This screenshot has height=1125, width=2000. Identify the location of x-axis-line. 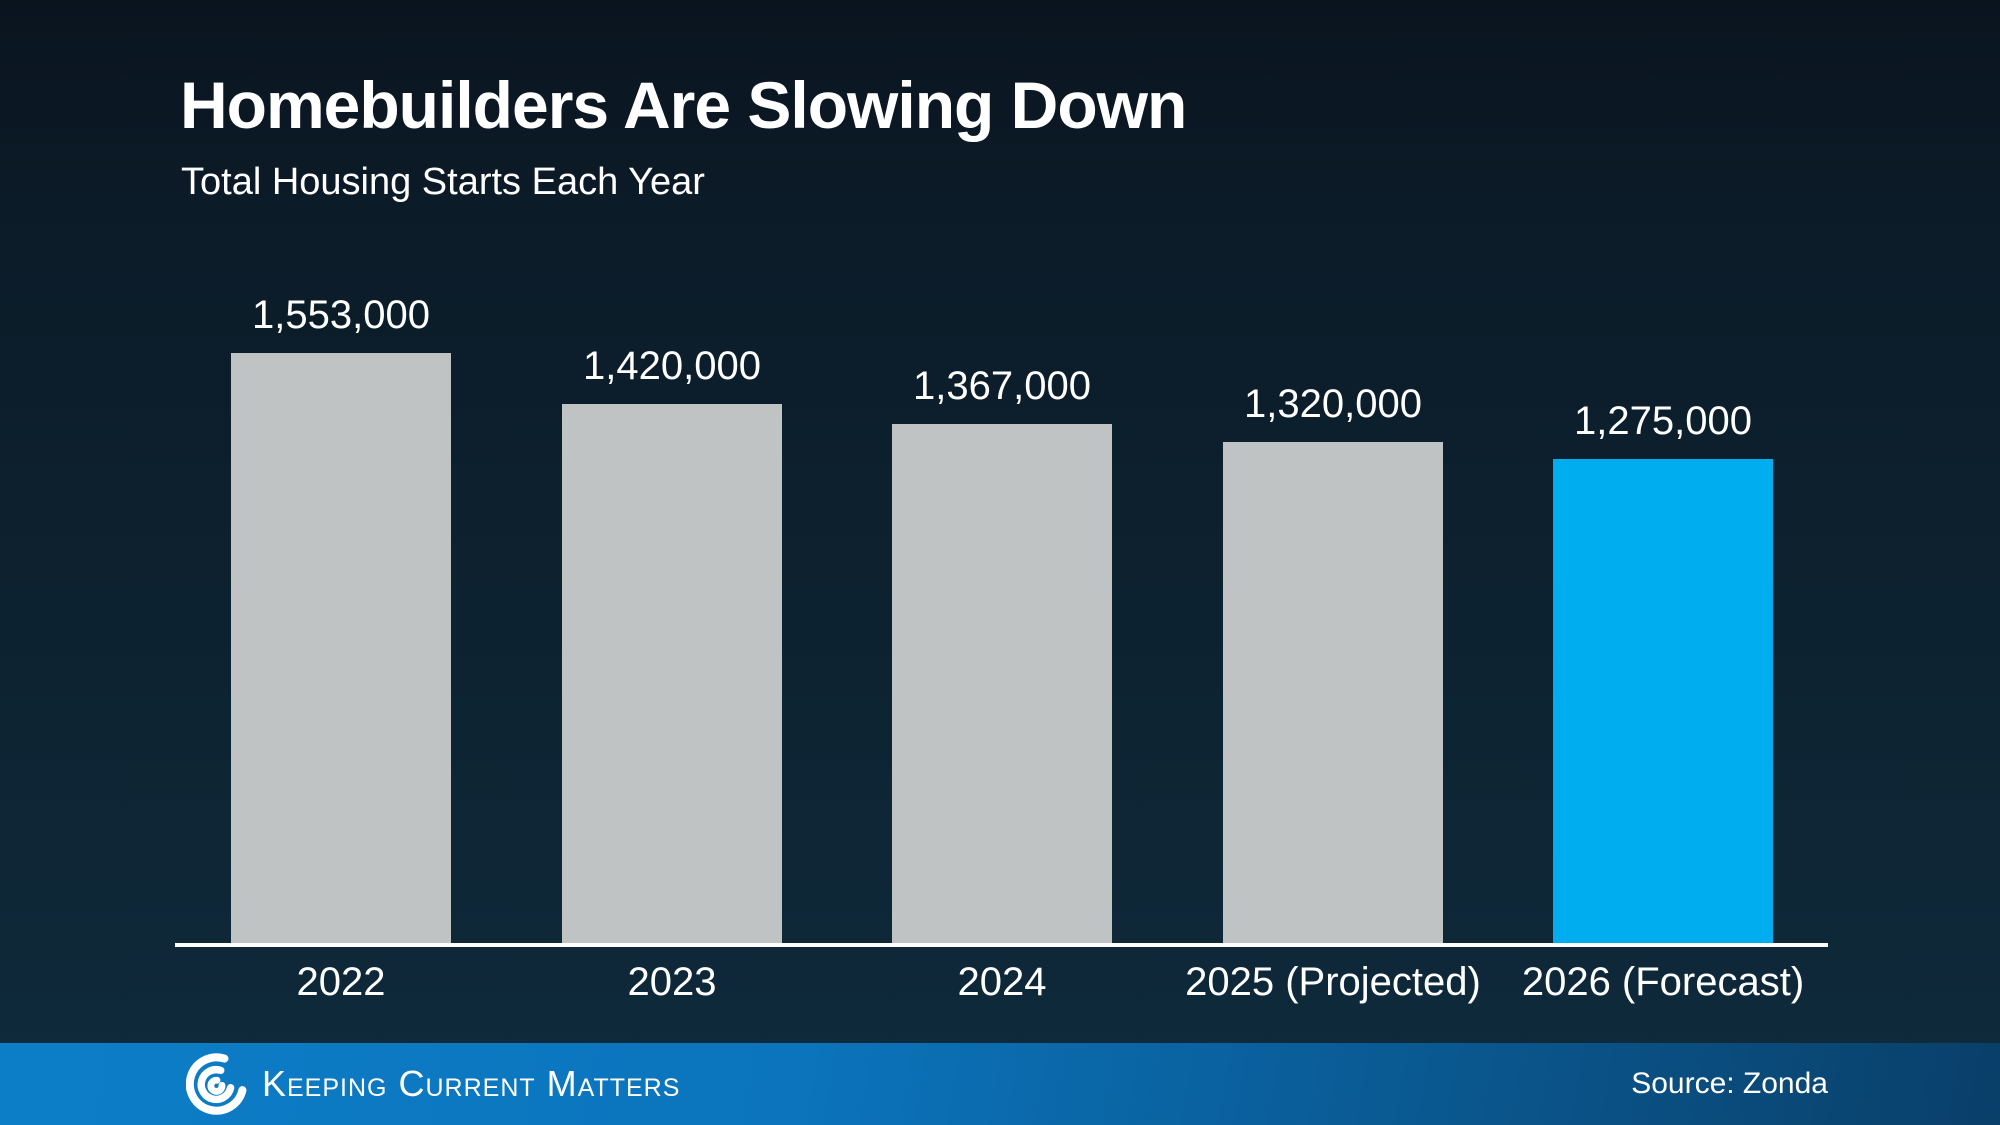
(1001, 945).